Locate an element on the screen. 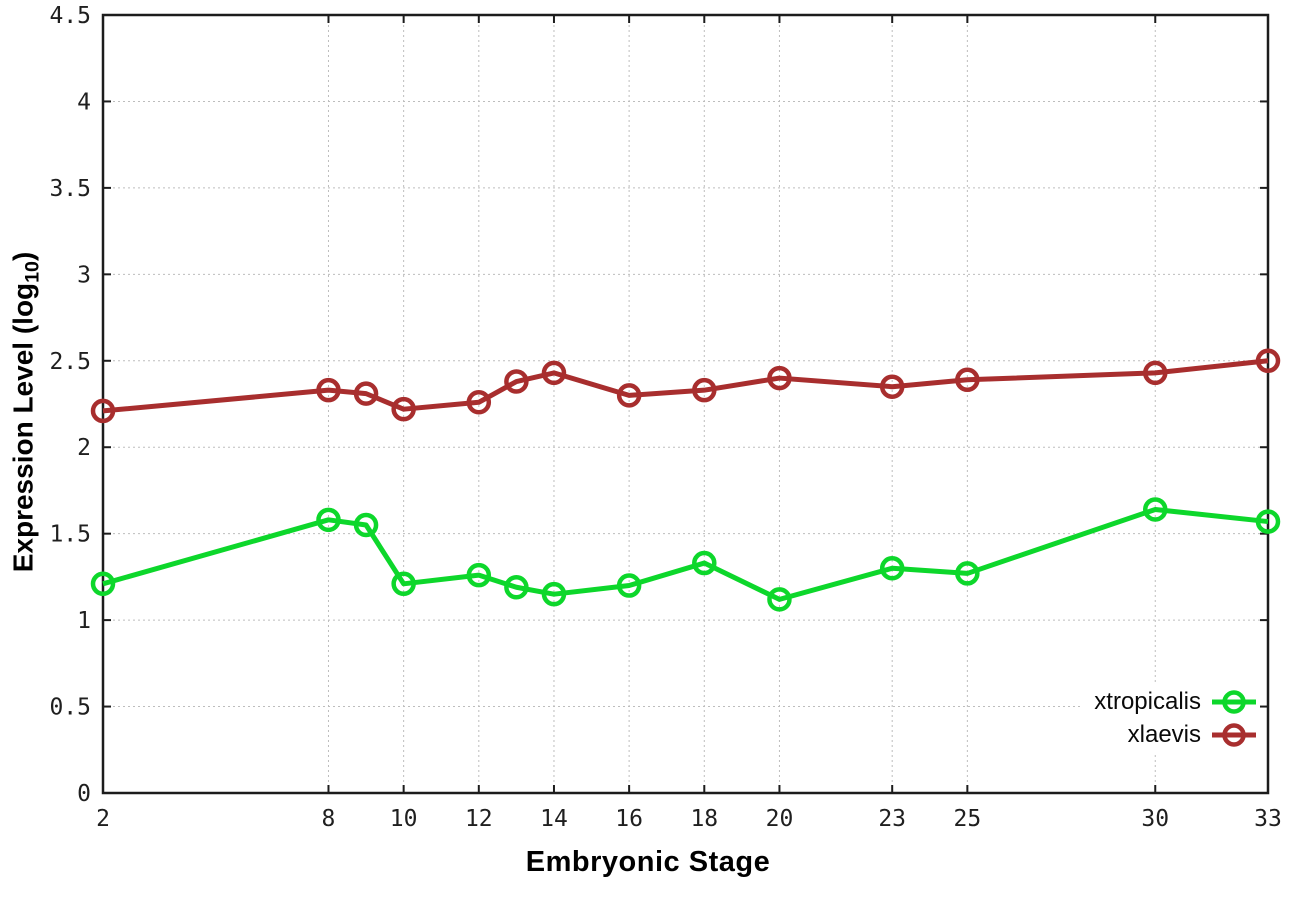  svg-text: 20 is located at coordinates (780, 819).